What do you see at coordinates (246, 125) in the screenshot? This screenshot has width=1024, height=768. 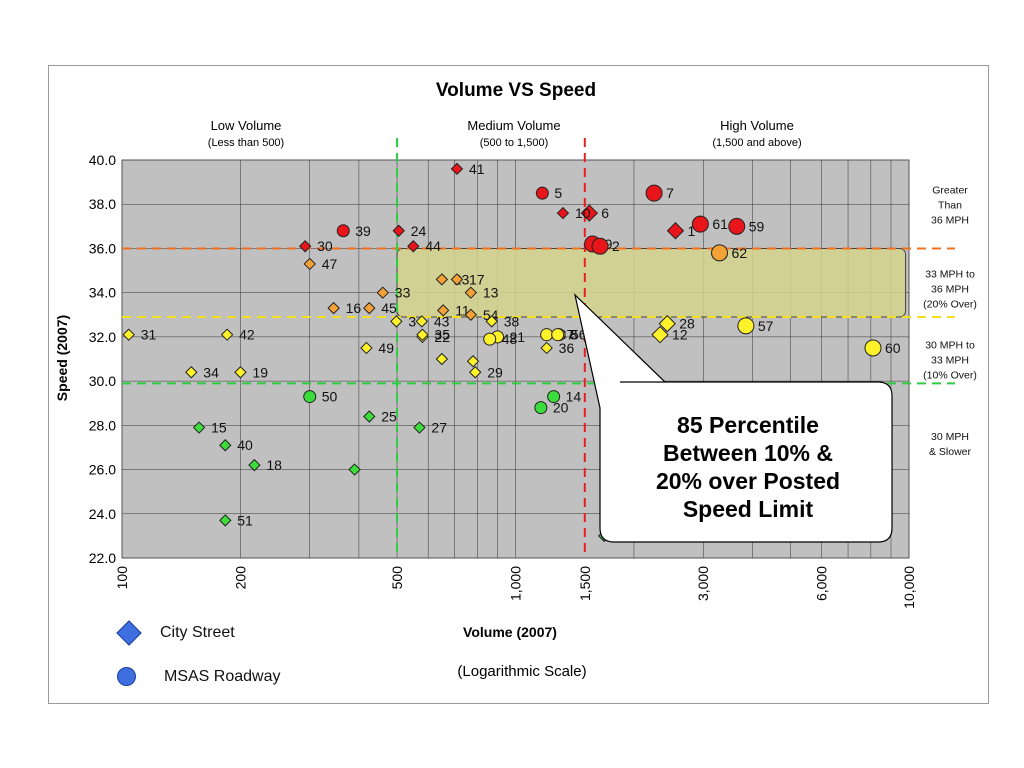 I see `band-low-title: Low Volume` at bounding box center [246, 125].